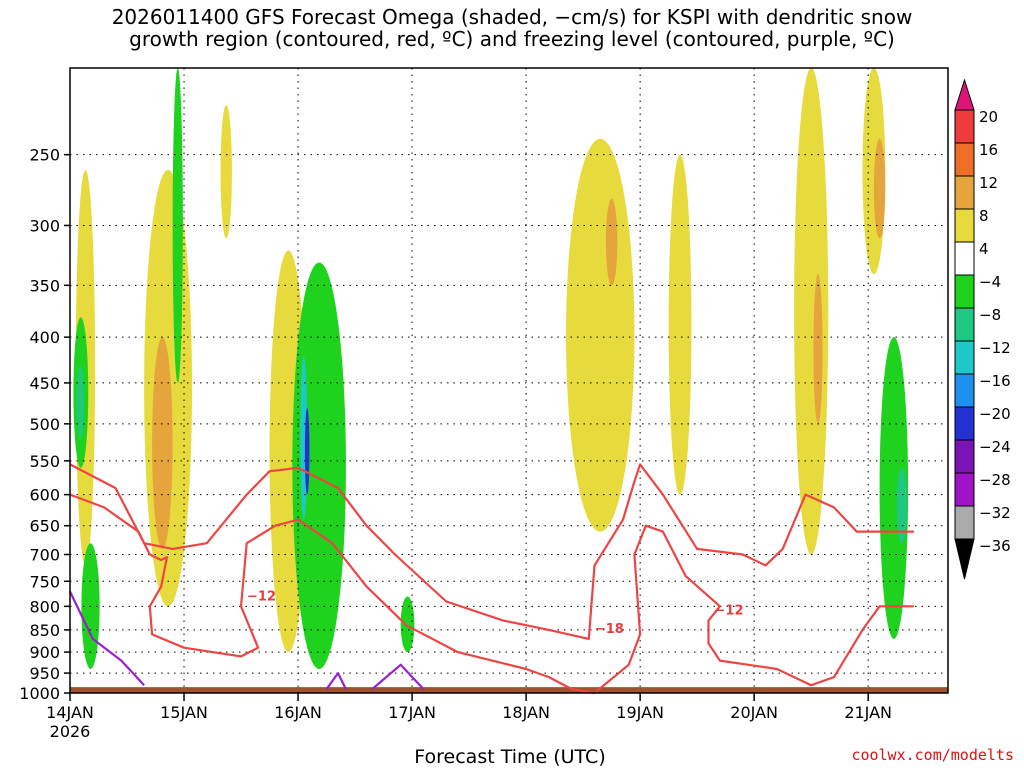 The width and height of the screenshot is (1024, 768). I want to click on xtick-label-6: 20JAN, so click(754, 712).